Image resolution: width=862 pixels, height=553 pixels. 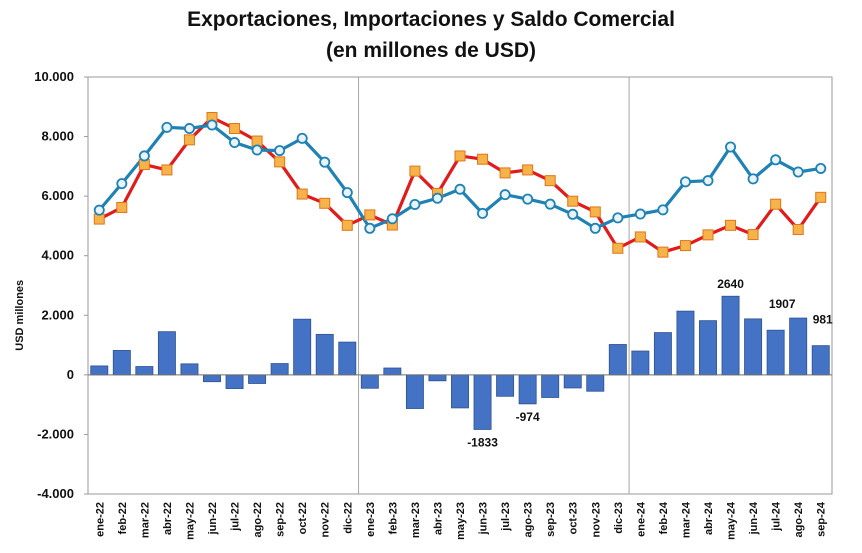 What do you see at coordinates (574, 518) in the screenshot?
I see `x-tick-label: oct-23` at bounding box center [574, 518].